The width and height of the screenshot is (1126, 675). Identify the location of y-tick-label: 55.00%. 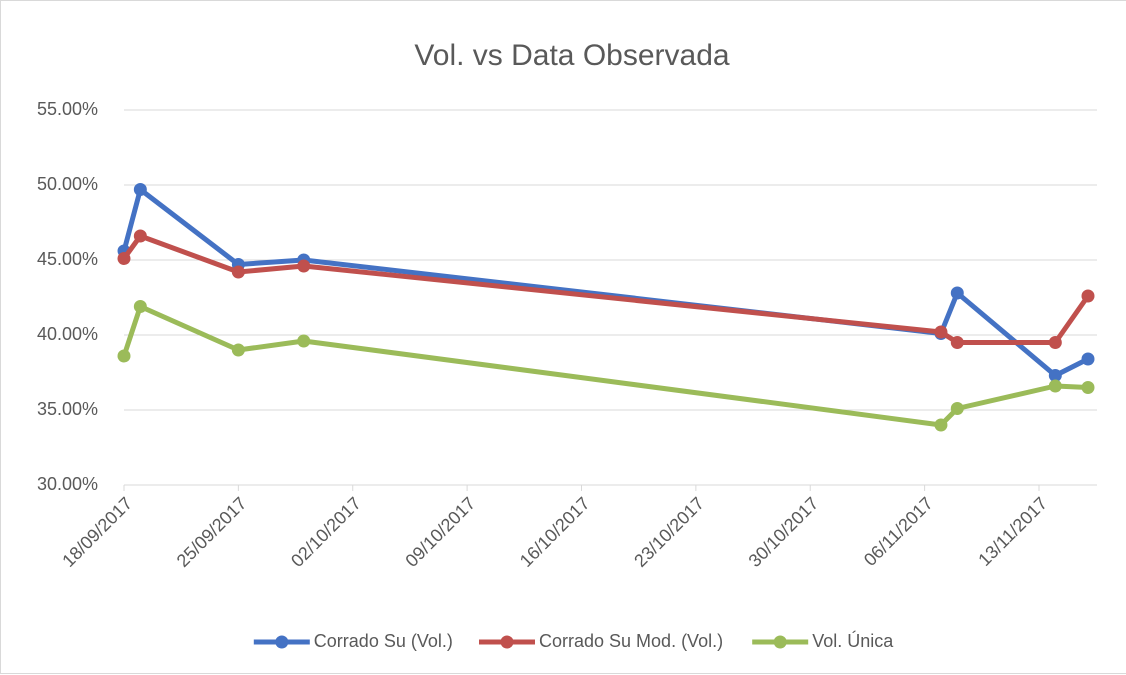
(67, 109).